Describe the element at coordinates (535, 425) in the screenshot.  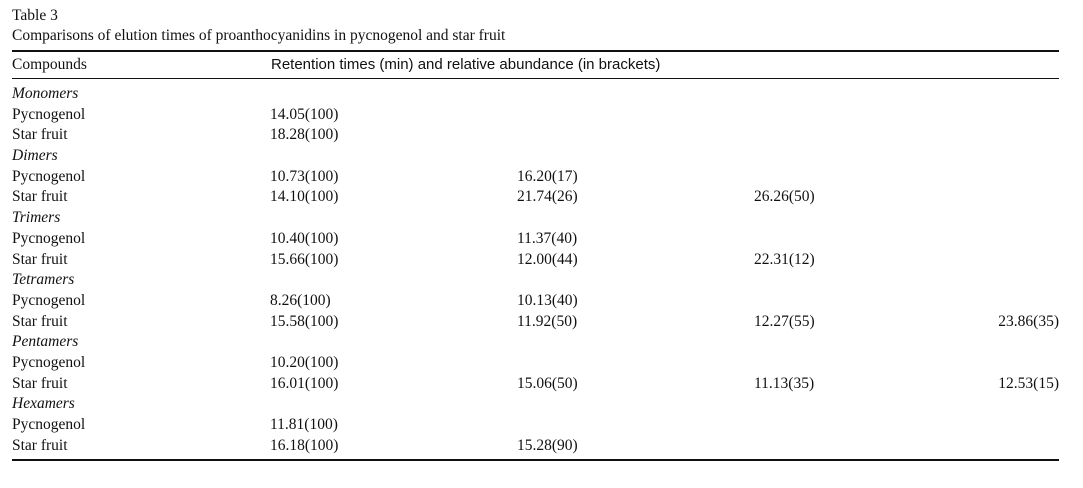
I see `table-row: Pycnogenol 11.81(100)` at that location.